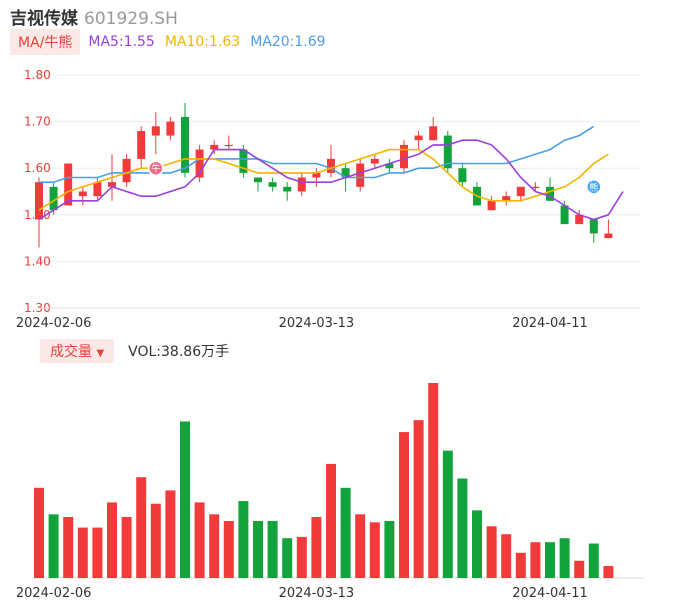 The height and width of the screenshot is (606, 686). What do you see at coordinates (37, 261) in the screenshot?
I see `price-tick-label: 1.40` at bounding box center [37, 261].